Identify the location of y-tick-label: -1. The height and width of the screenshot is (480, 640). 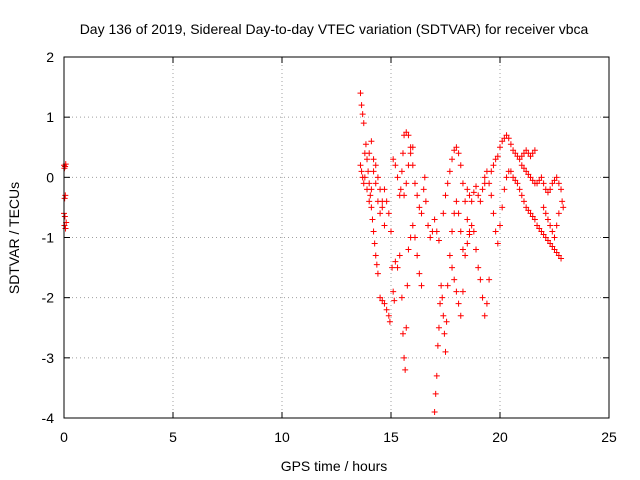
(48, 238).